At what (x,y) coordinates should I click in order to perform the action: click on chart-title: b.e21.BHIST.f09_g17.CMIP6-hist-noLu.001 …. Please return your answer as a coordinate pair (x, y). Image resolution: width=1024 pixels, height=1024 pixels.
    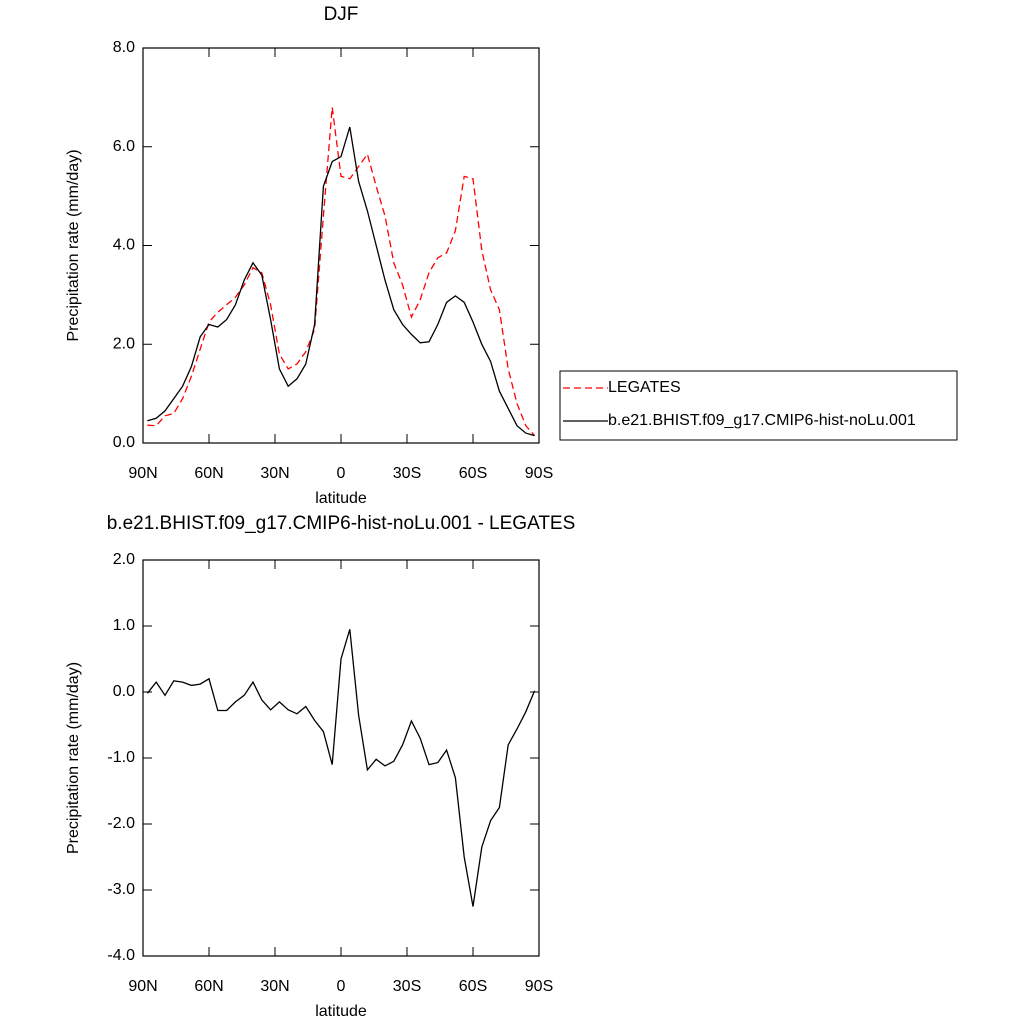
    Looking at the image, I should click on (341, 523).